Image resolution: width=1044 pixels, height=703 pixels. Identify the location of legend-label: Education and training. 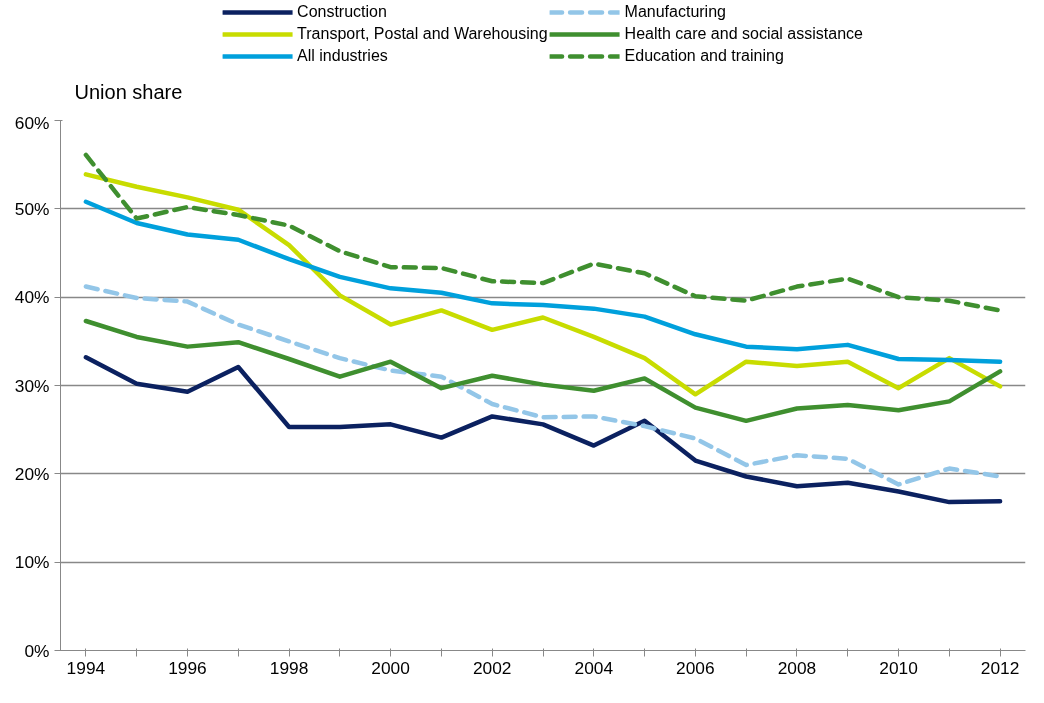
(704, 56).